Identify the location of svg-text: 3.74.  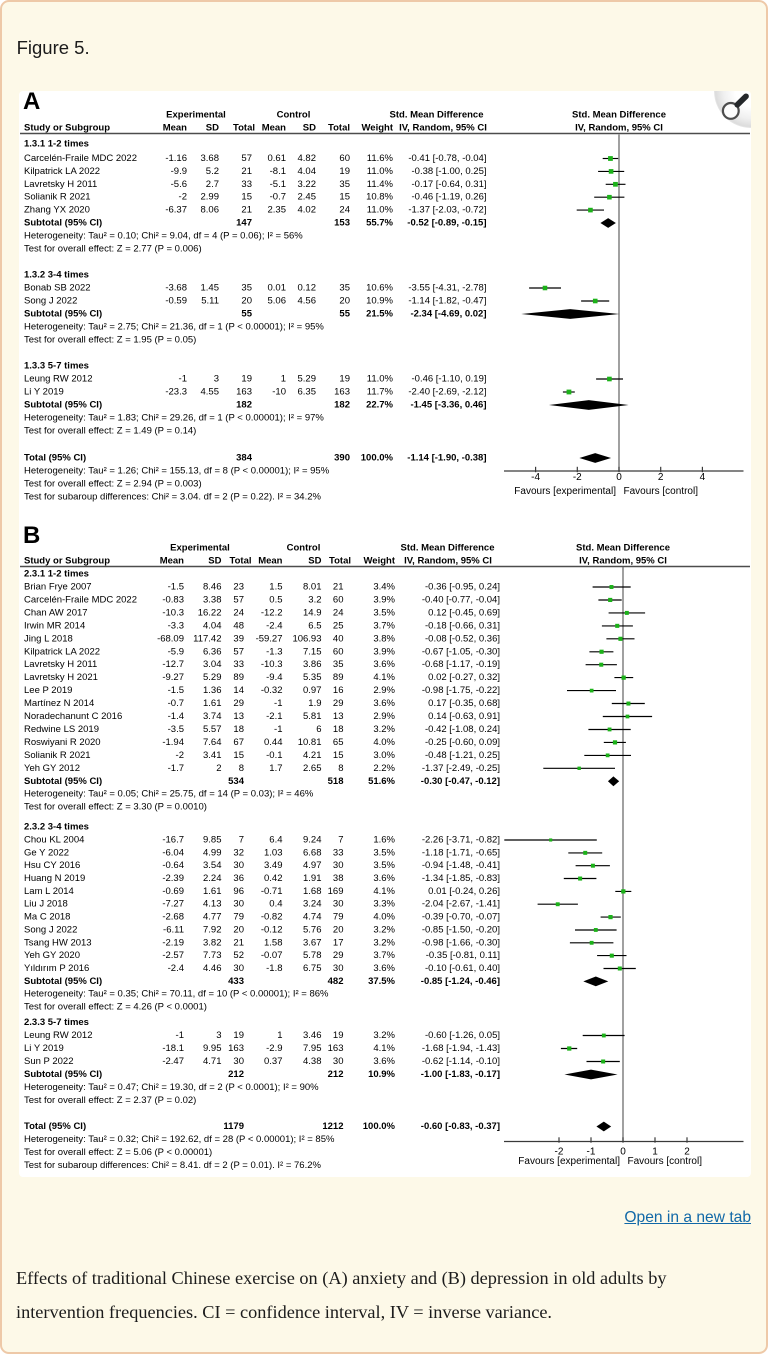
(212, 716).